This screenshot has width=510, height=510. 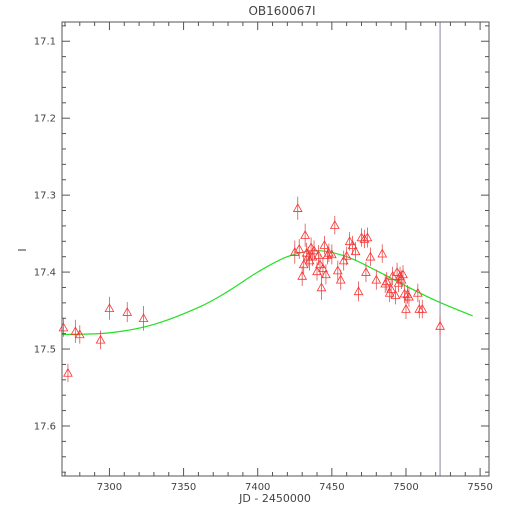 I want to click on x-tick-label: 7550, so click(x=479, y=487).